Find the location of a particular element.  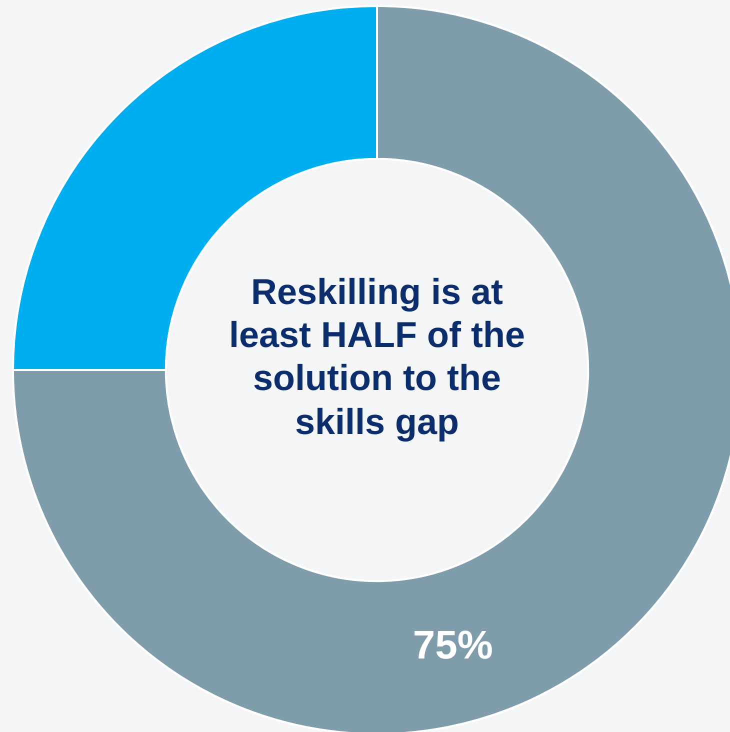

text: Reskilling is at least HALF of the solution to the skills gap is located at coordinates (377, 356).